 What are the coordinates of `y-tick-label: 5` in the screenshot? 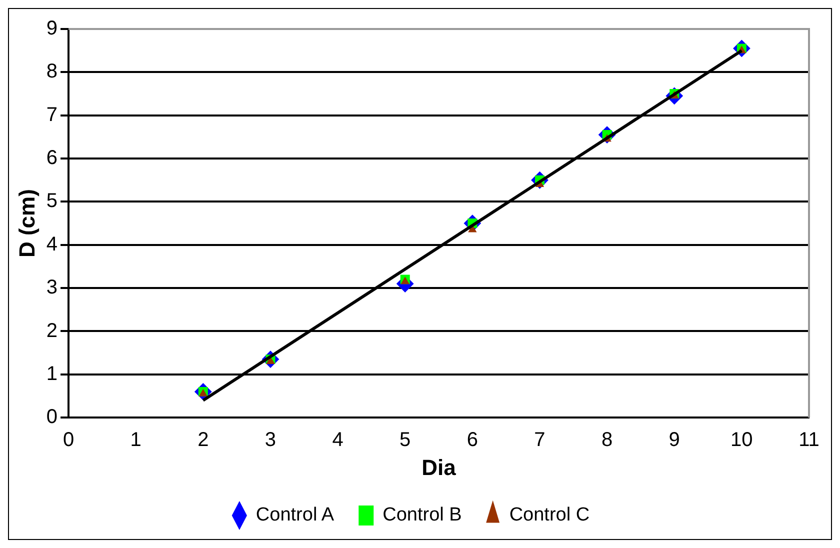 It's located at (52, 201).